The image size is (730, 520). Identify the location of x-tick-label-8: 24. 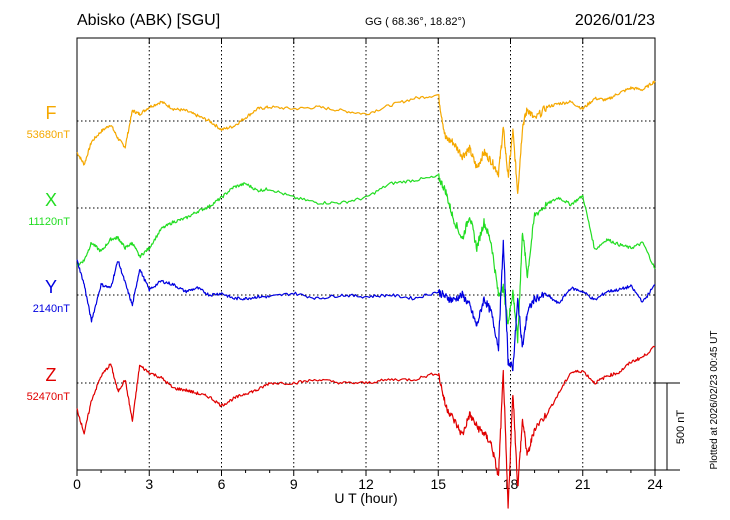
(655, 484).